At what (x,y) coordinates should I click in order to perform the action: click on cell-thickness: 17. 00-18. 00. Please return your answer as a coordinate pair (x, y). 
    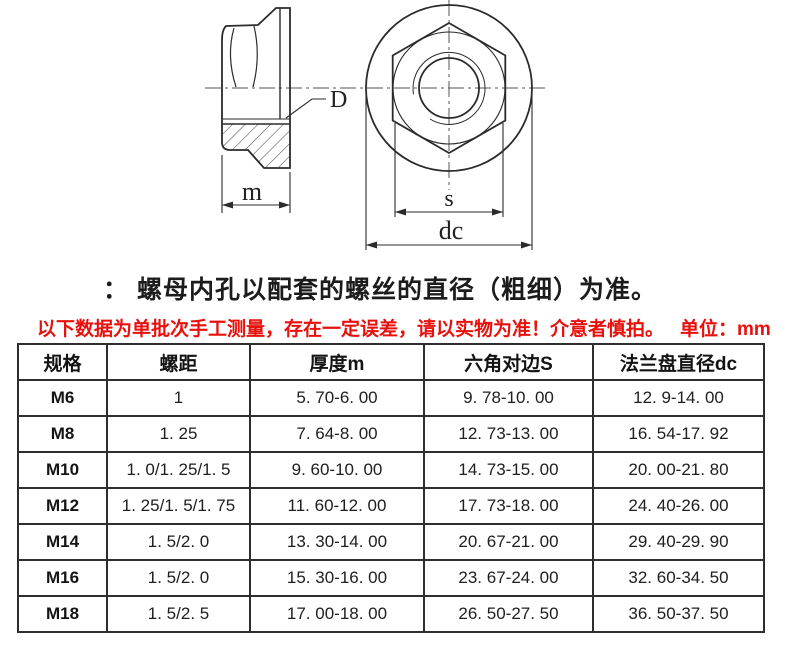
    Looking at the image, I should click on (337, 614).